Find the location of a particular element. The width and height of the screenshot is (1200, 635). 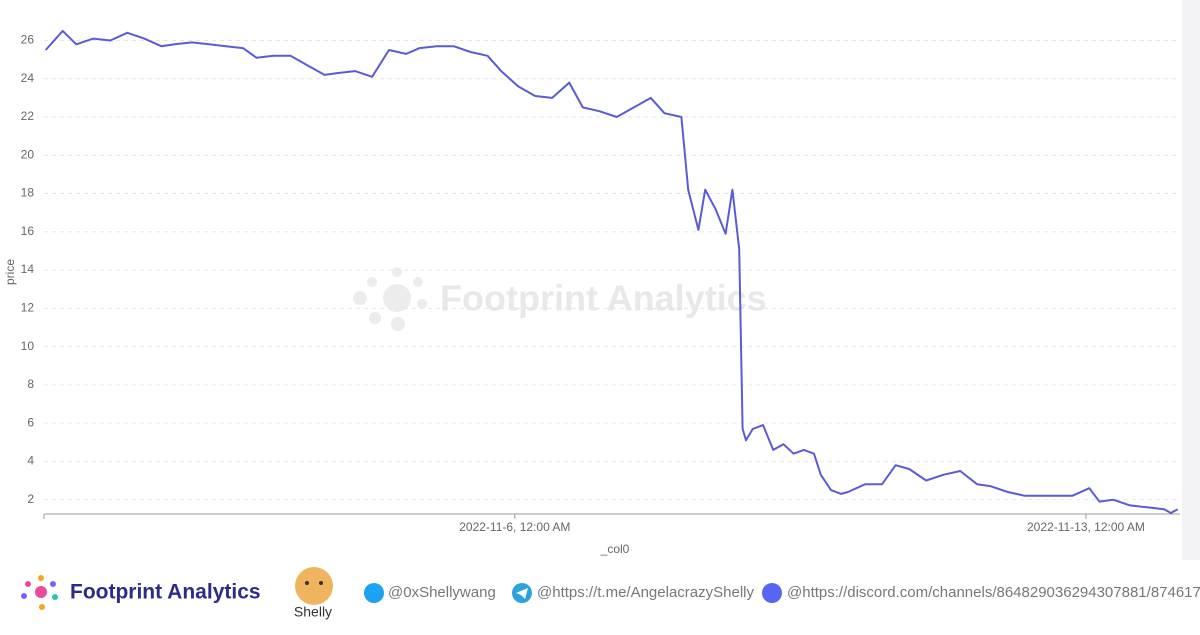

twitter-handle: @0xShellywang is located at coordinates (442, 592).